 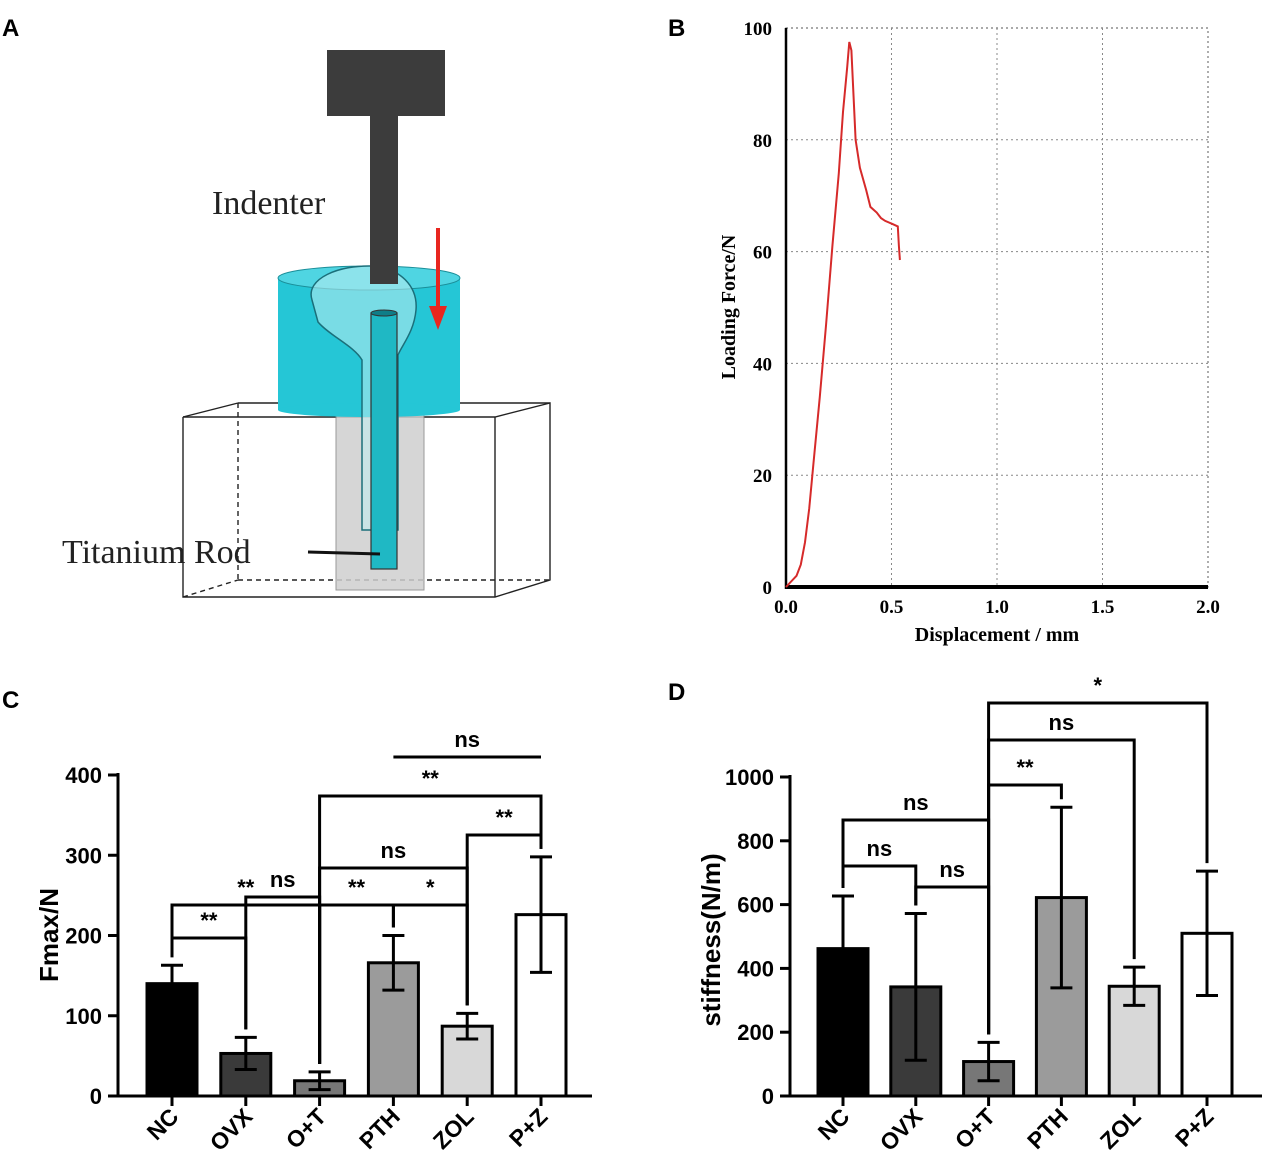 What do you see at coordinates (438, 318) in the screenshot?
I see `load-arrow-head` at bounding box center [438, 318].